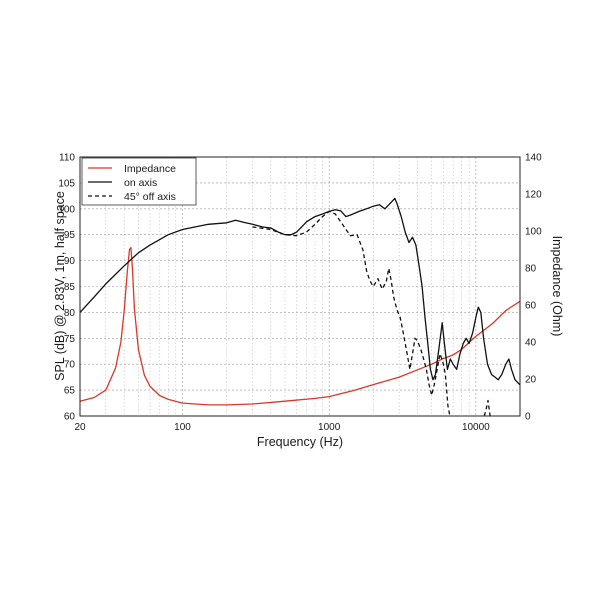  Describe the element at coordinates (70, 287) in the screenshot. I see `y-tick-label-left: 85` at that location.